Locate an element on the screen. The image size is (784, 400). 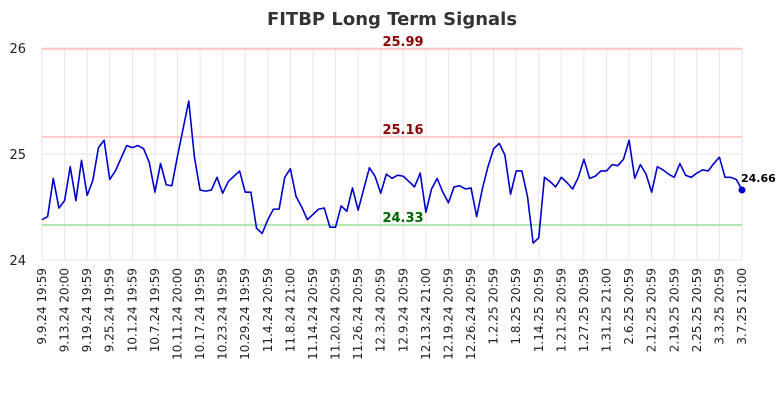
x-tick-label: 1.31.25 21:00 is located at coordinates (607, 310).